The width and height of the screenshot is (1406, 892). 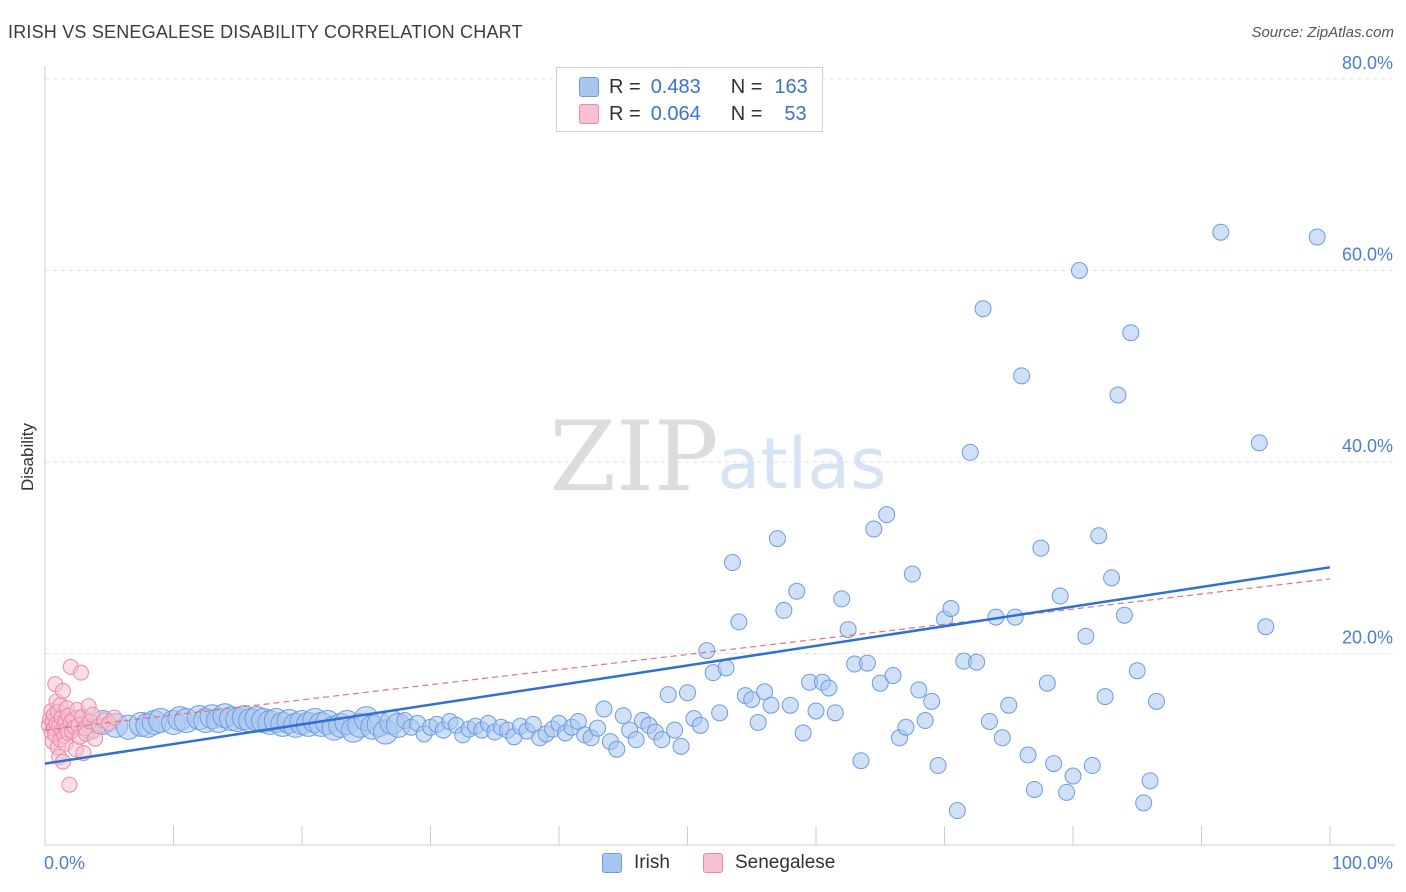 What do you see at coordinates (675, 86) in the screenshot?
I see `legend-r-value: 0.483` at bounding box center [675, 86].